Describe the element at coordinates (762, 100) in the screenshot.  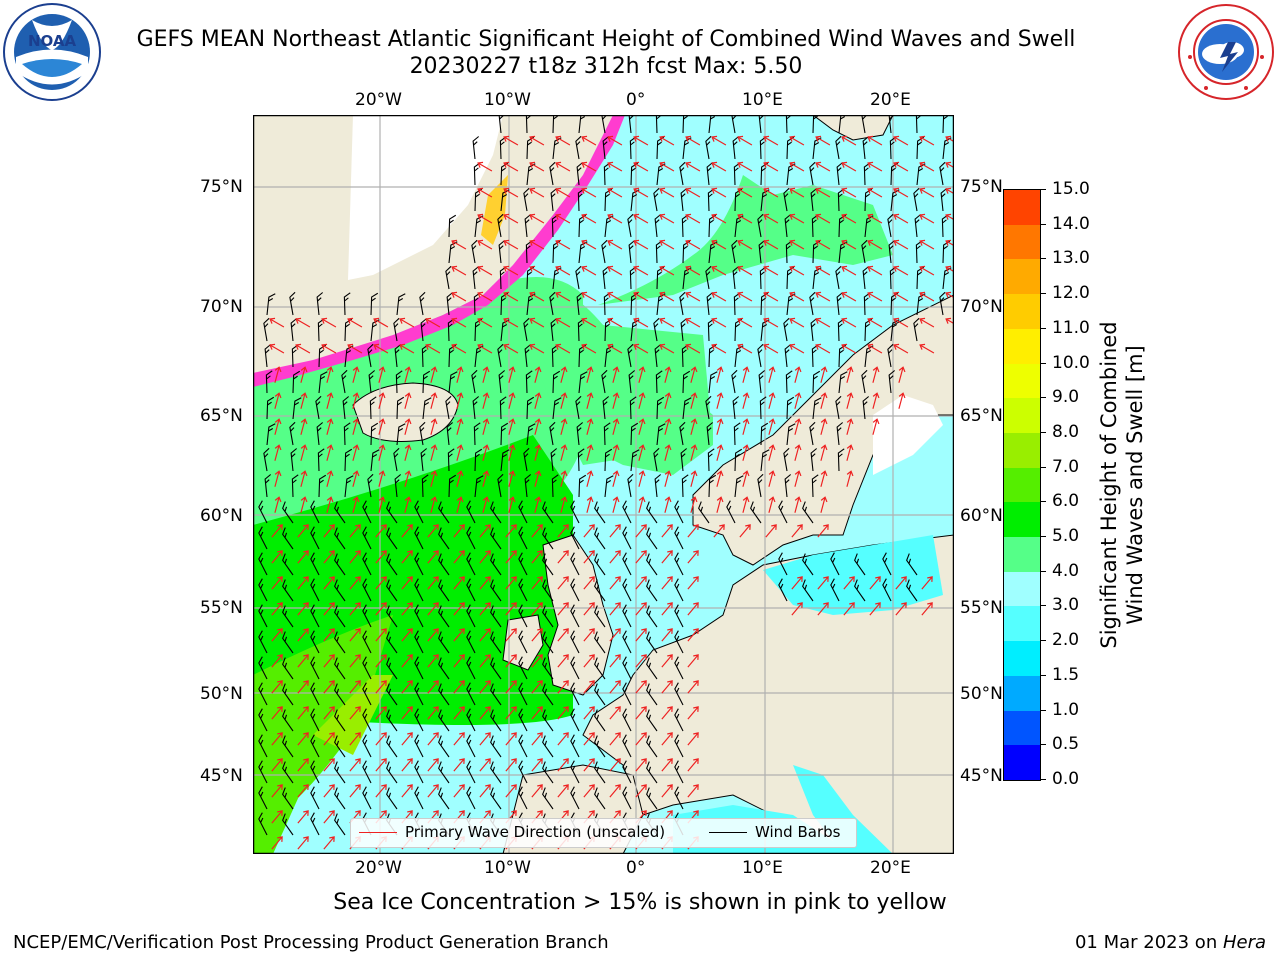
I see `lon-label-top-10e: 10°E` at that location.